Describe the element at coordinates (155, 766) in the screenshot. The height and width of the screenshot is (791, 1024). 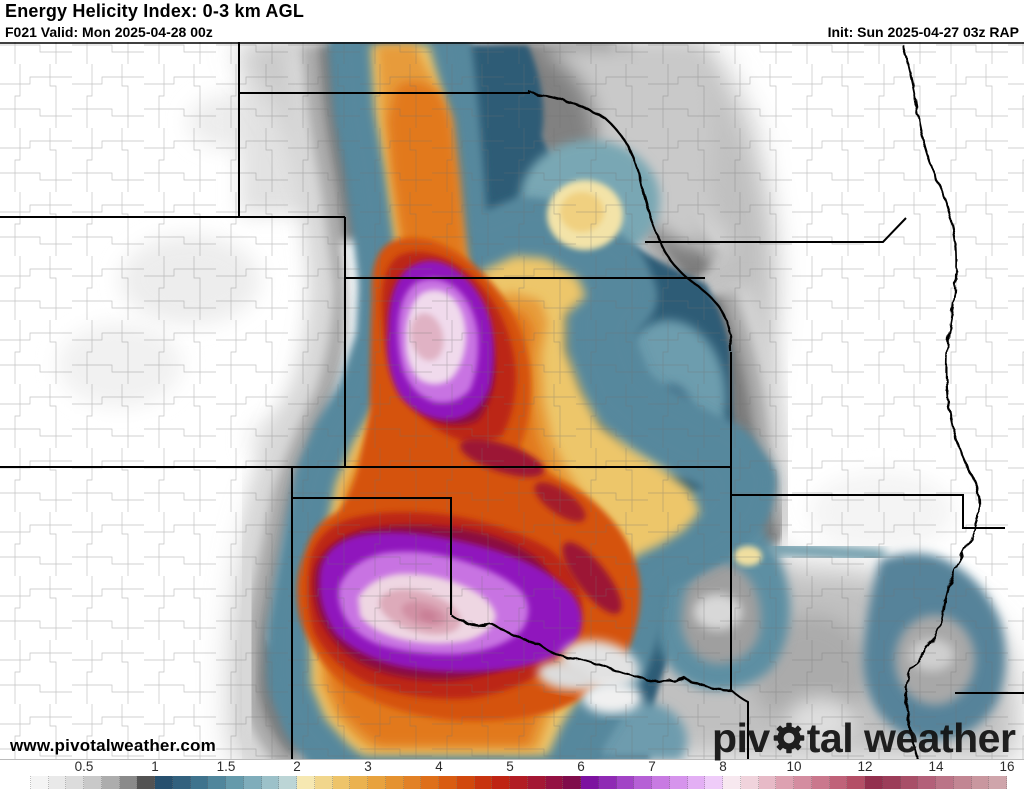
I see `colorbar-tick-label: 1` at that location.